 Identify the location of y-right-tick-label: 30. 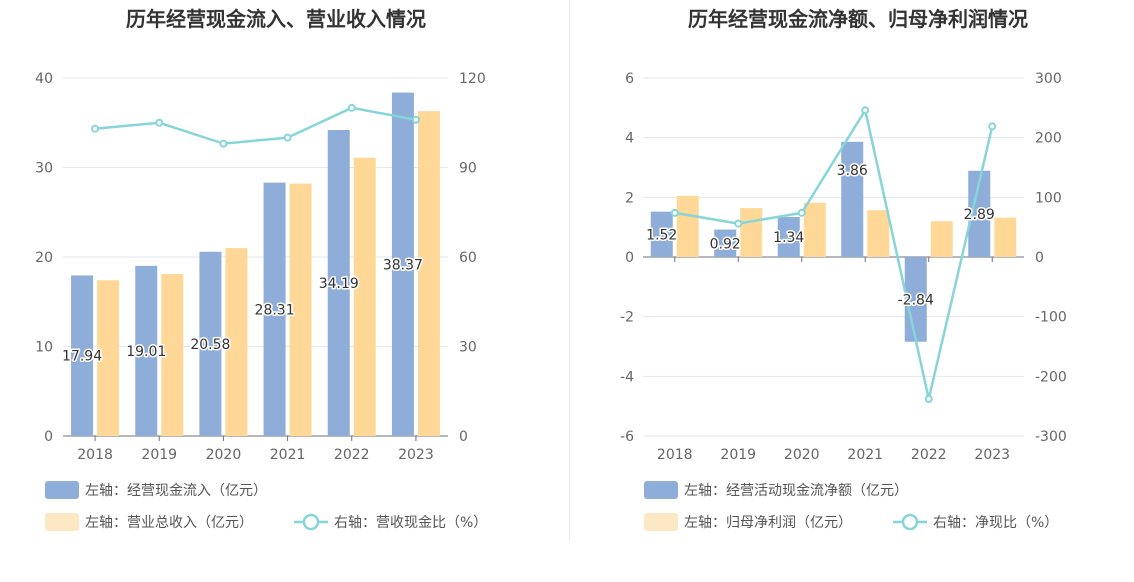
(468, 348).